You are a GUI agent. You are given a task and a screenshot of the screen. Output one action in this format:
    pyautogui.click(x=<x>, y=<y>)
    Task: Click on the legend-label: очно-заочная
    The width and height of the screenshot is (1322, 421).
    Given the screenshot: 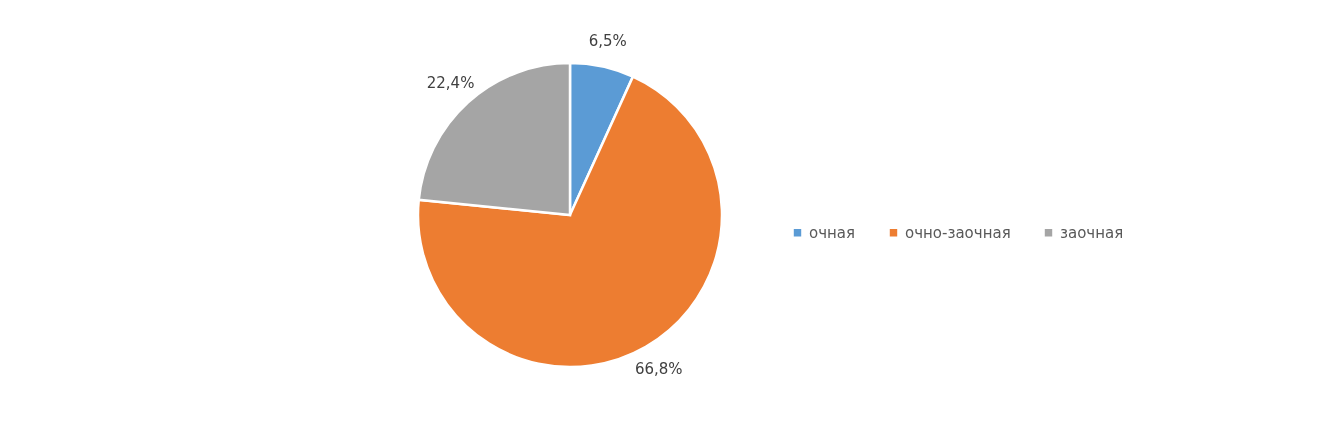 What is the action you would take?
    pyautogui.click(x=958, y=232)
    